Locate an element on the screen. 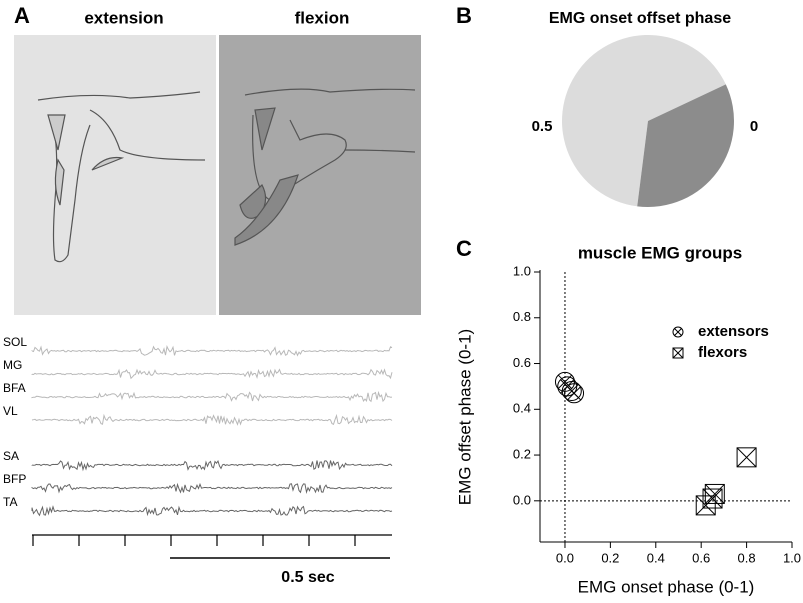 Image resolution: width=803 pixels, height=603 pixels. trace-label: SOL is located at coordinates (15, 342).